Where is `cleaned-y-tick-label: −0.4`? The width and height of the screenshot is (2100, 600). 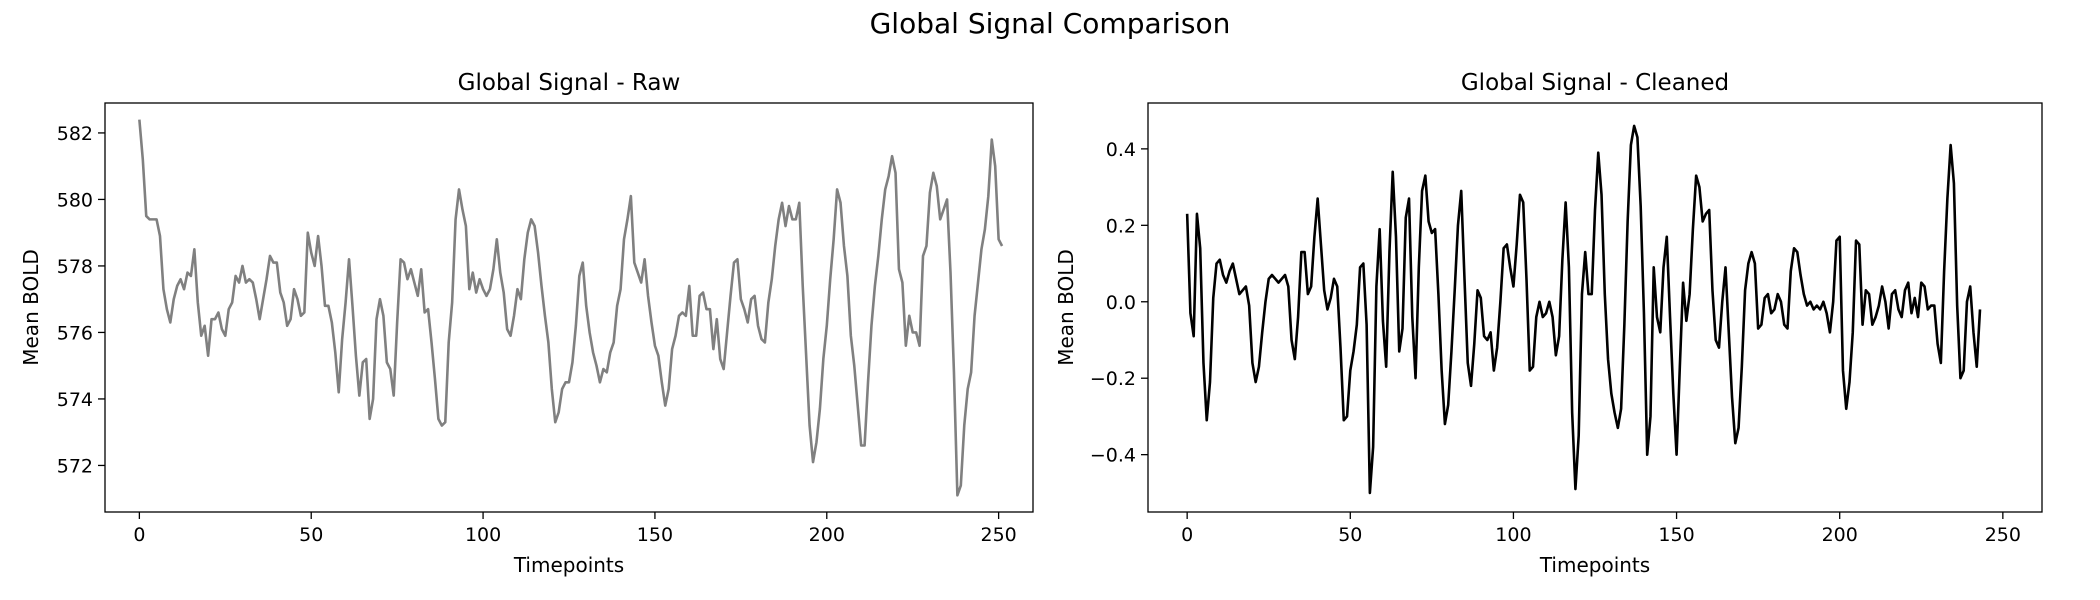 cleaned-y-tick-label: −0.4 is located at coordinates (1113, 456).